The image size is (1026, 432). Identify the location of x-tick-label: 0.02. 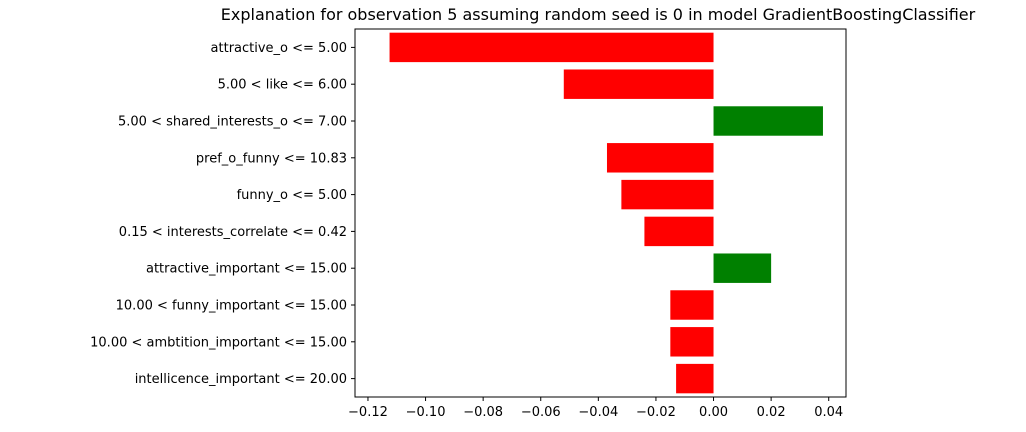
(771, 412).